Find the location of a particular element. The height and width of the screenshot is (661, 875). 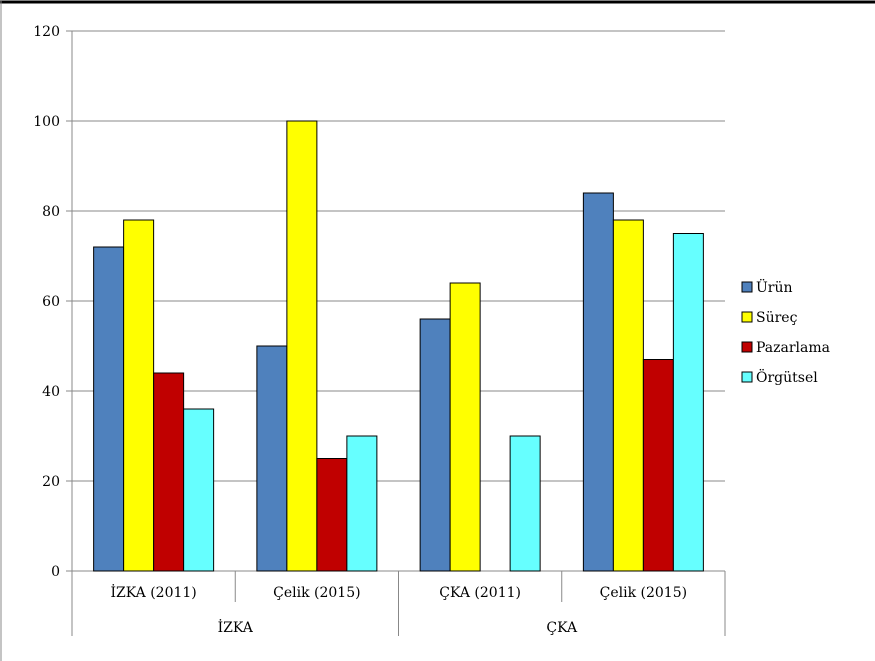

legend: Ürün Süreç Pazarlama Örgütsel is located at coordinates (785, 332).